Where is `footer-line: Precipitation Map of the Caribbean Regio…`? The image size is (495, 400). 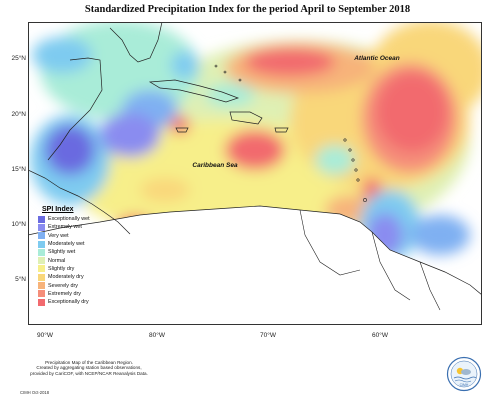 footer-line: Precipitation Map of the Caribbean Regio… is located at coordinates (89, 362).